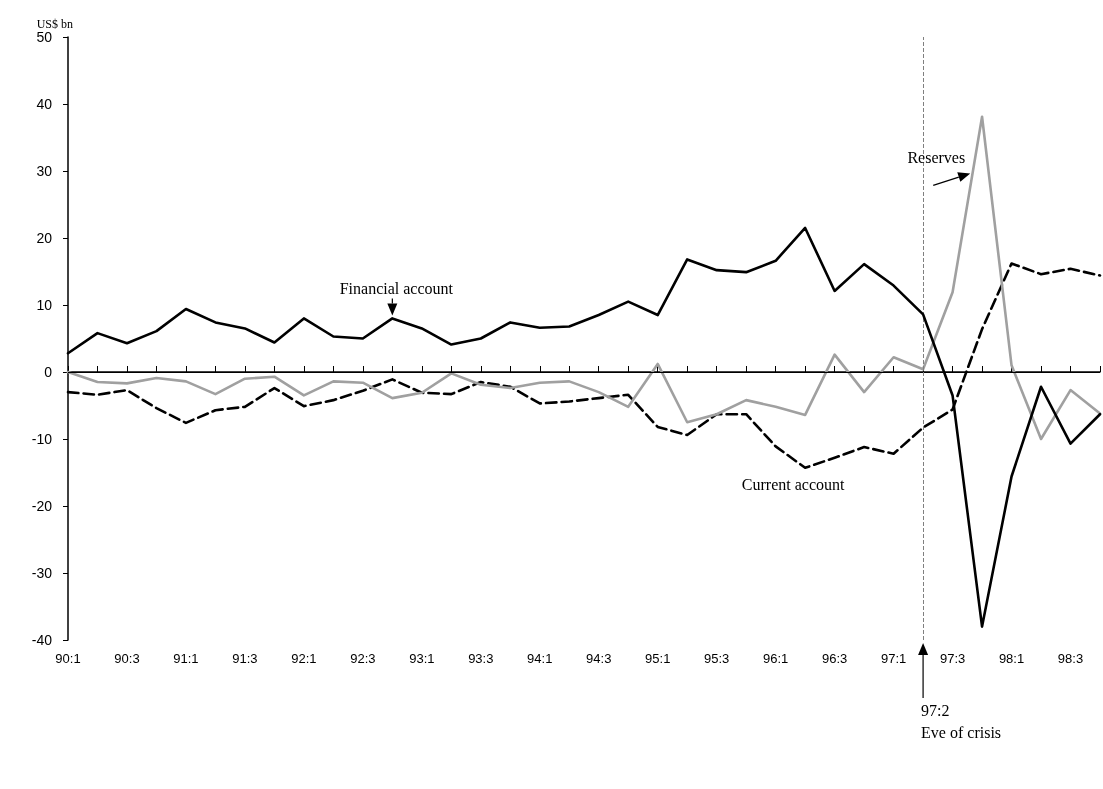 The width and height of the screenshot is (1103, 789). What do you see at coordinates (952, 658) in the screenshot?
I see `x-tick-label: 97:3` at bounding box center [952, 658].